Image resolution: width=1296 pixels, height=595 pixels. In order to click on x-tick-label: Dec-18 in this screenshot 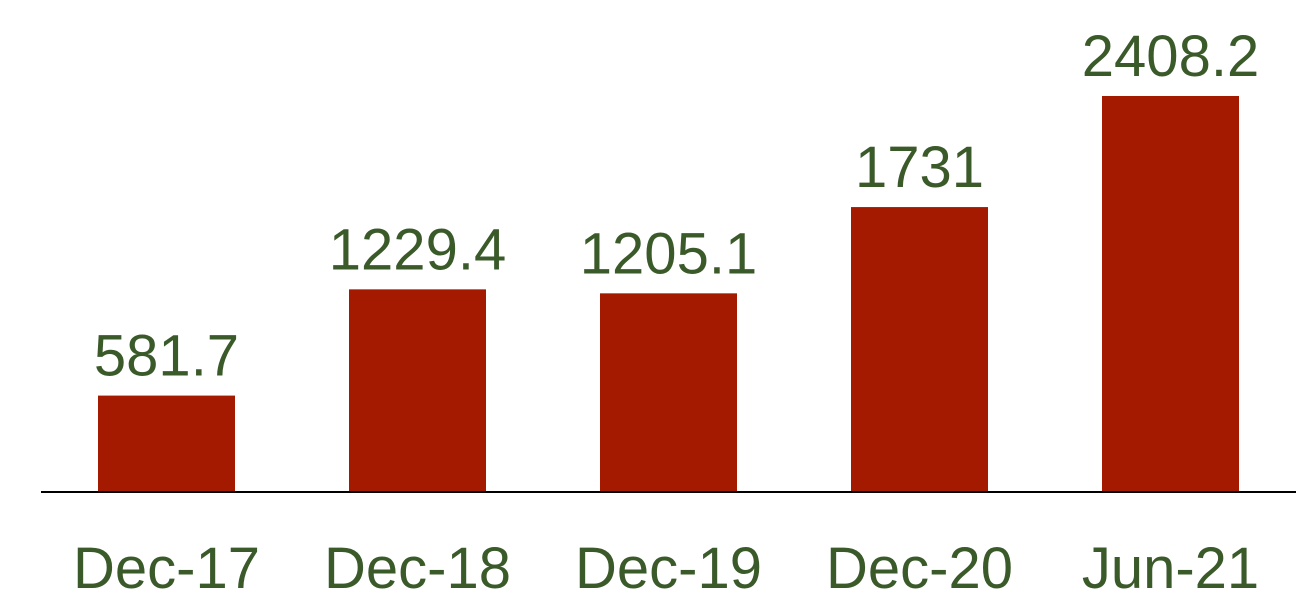, I will do `click(417, 565)`.